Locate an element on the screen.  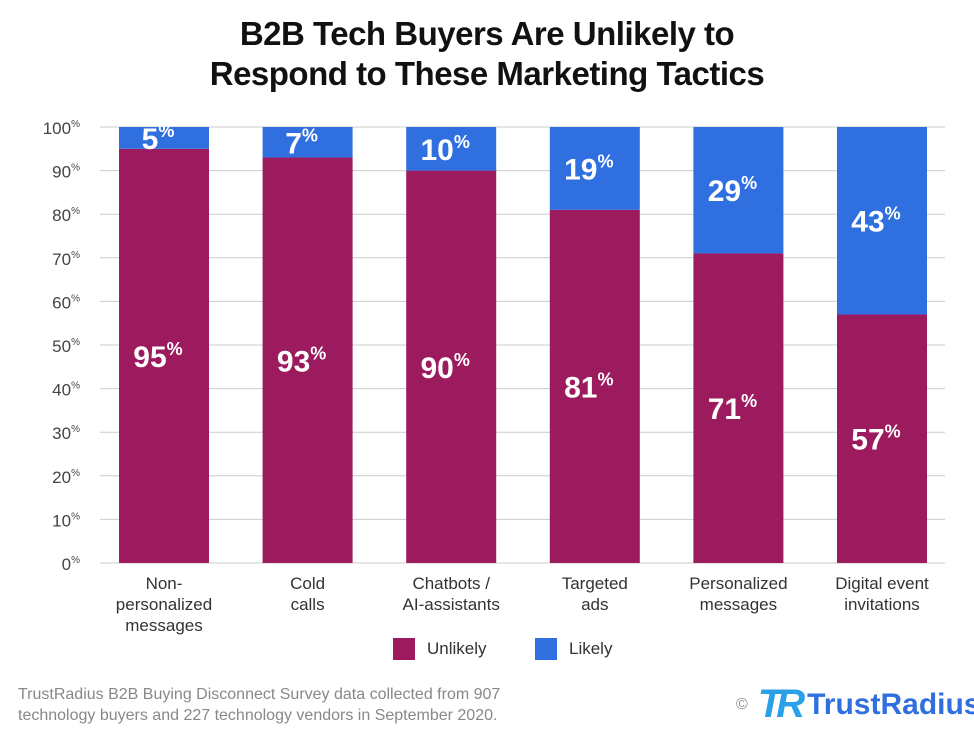
y-tick-label: 50% is located at coordinates (66, 346).